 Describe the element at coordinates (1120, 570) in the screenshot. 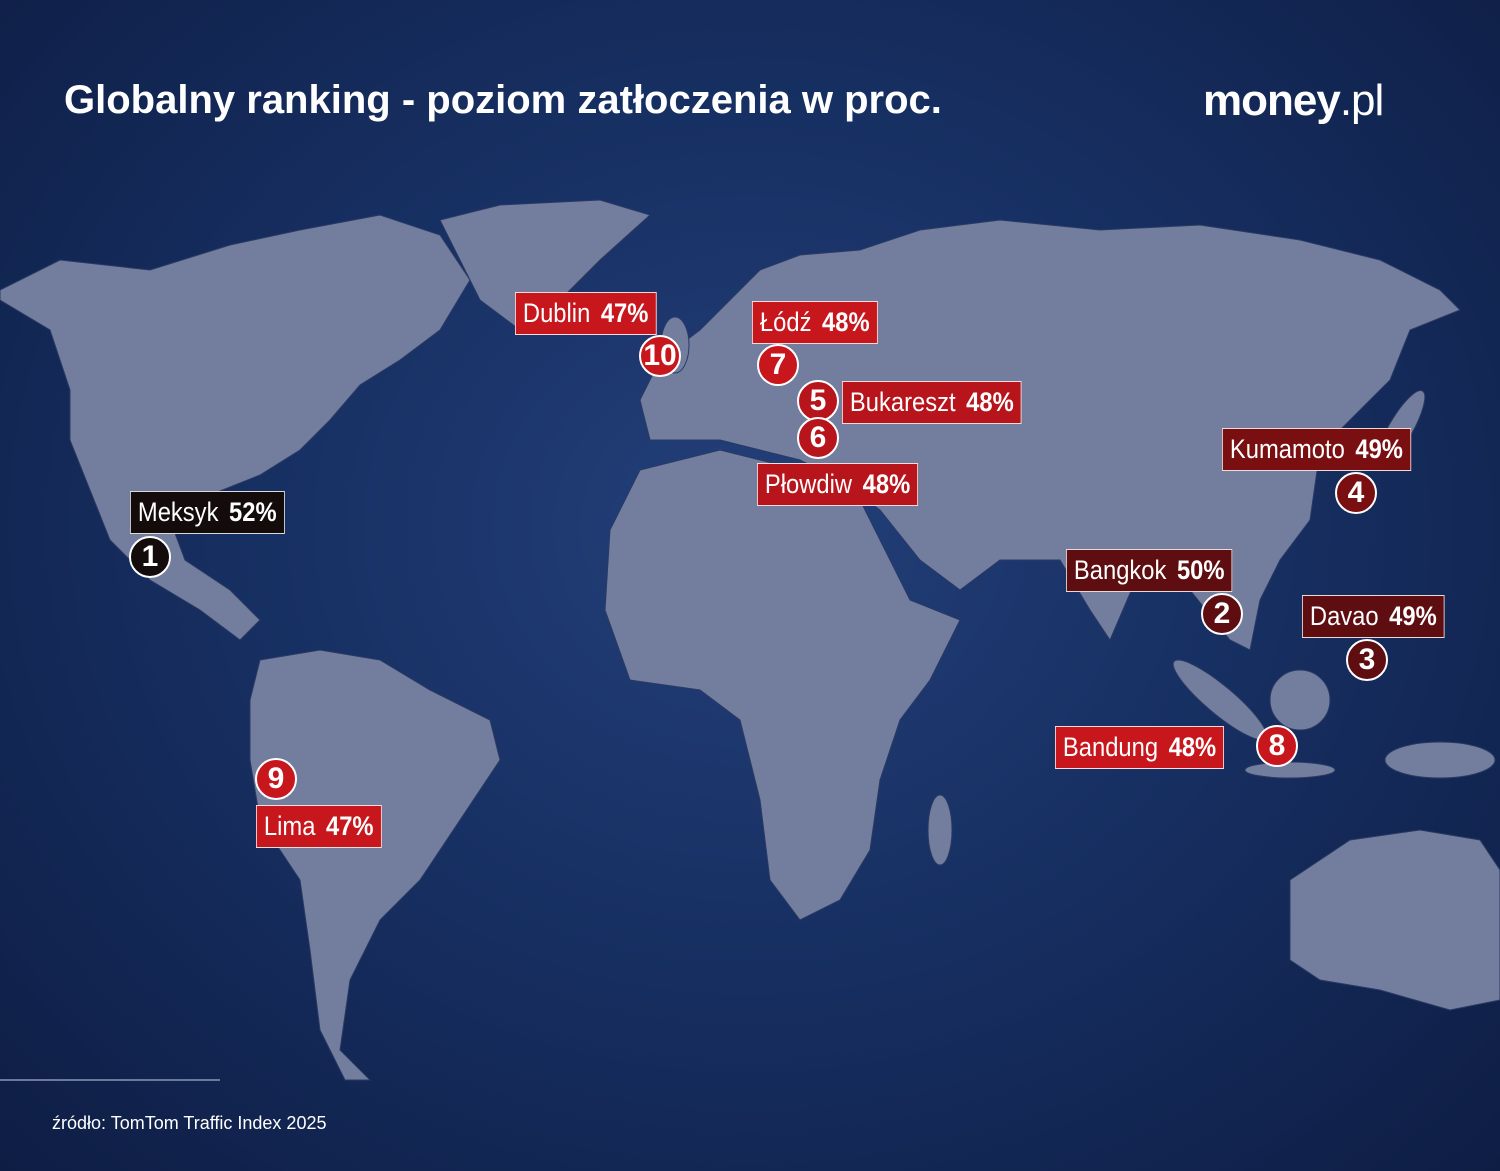

I see `city-name: Bangkok` at that location.